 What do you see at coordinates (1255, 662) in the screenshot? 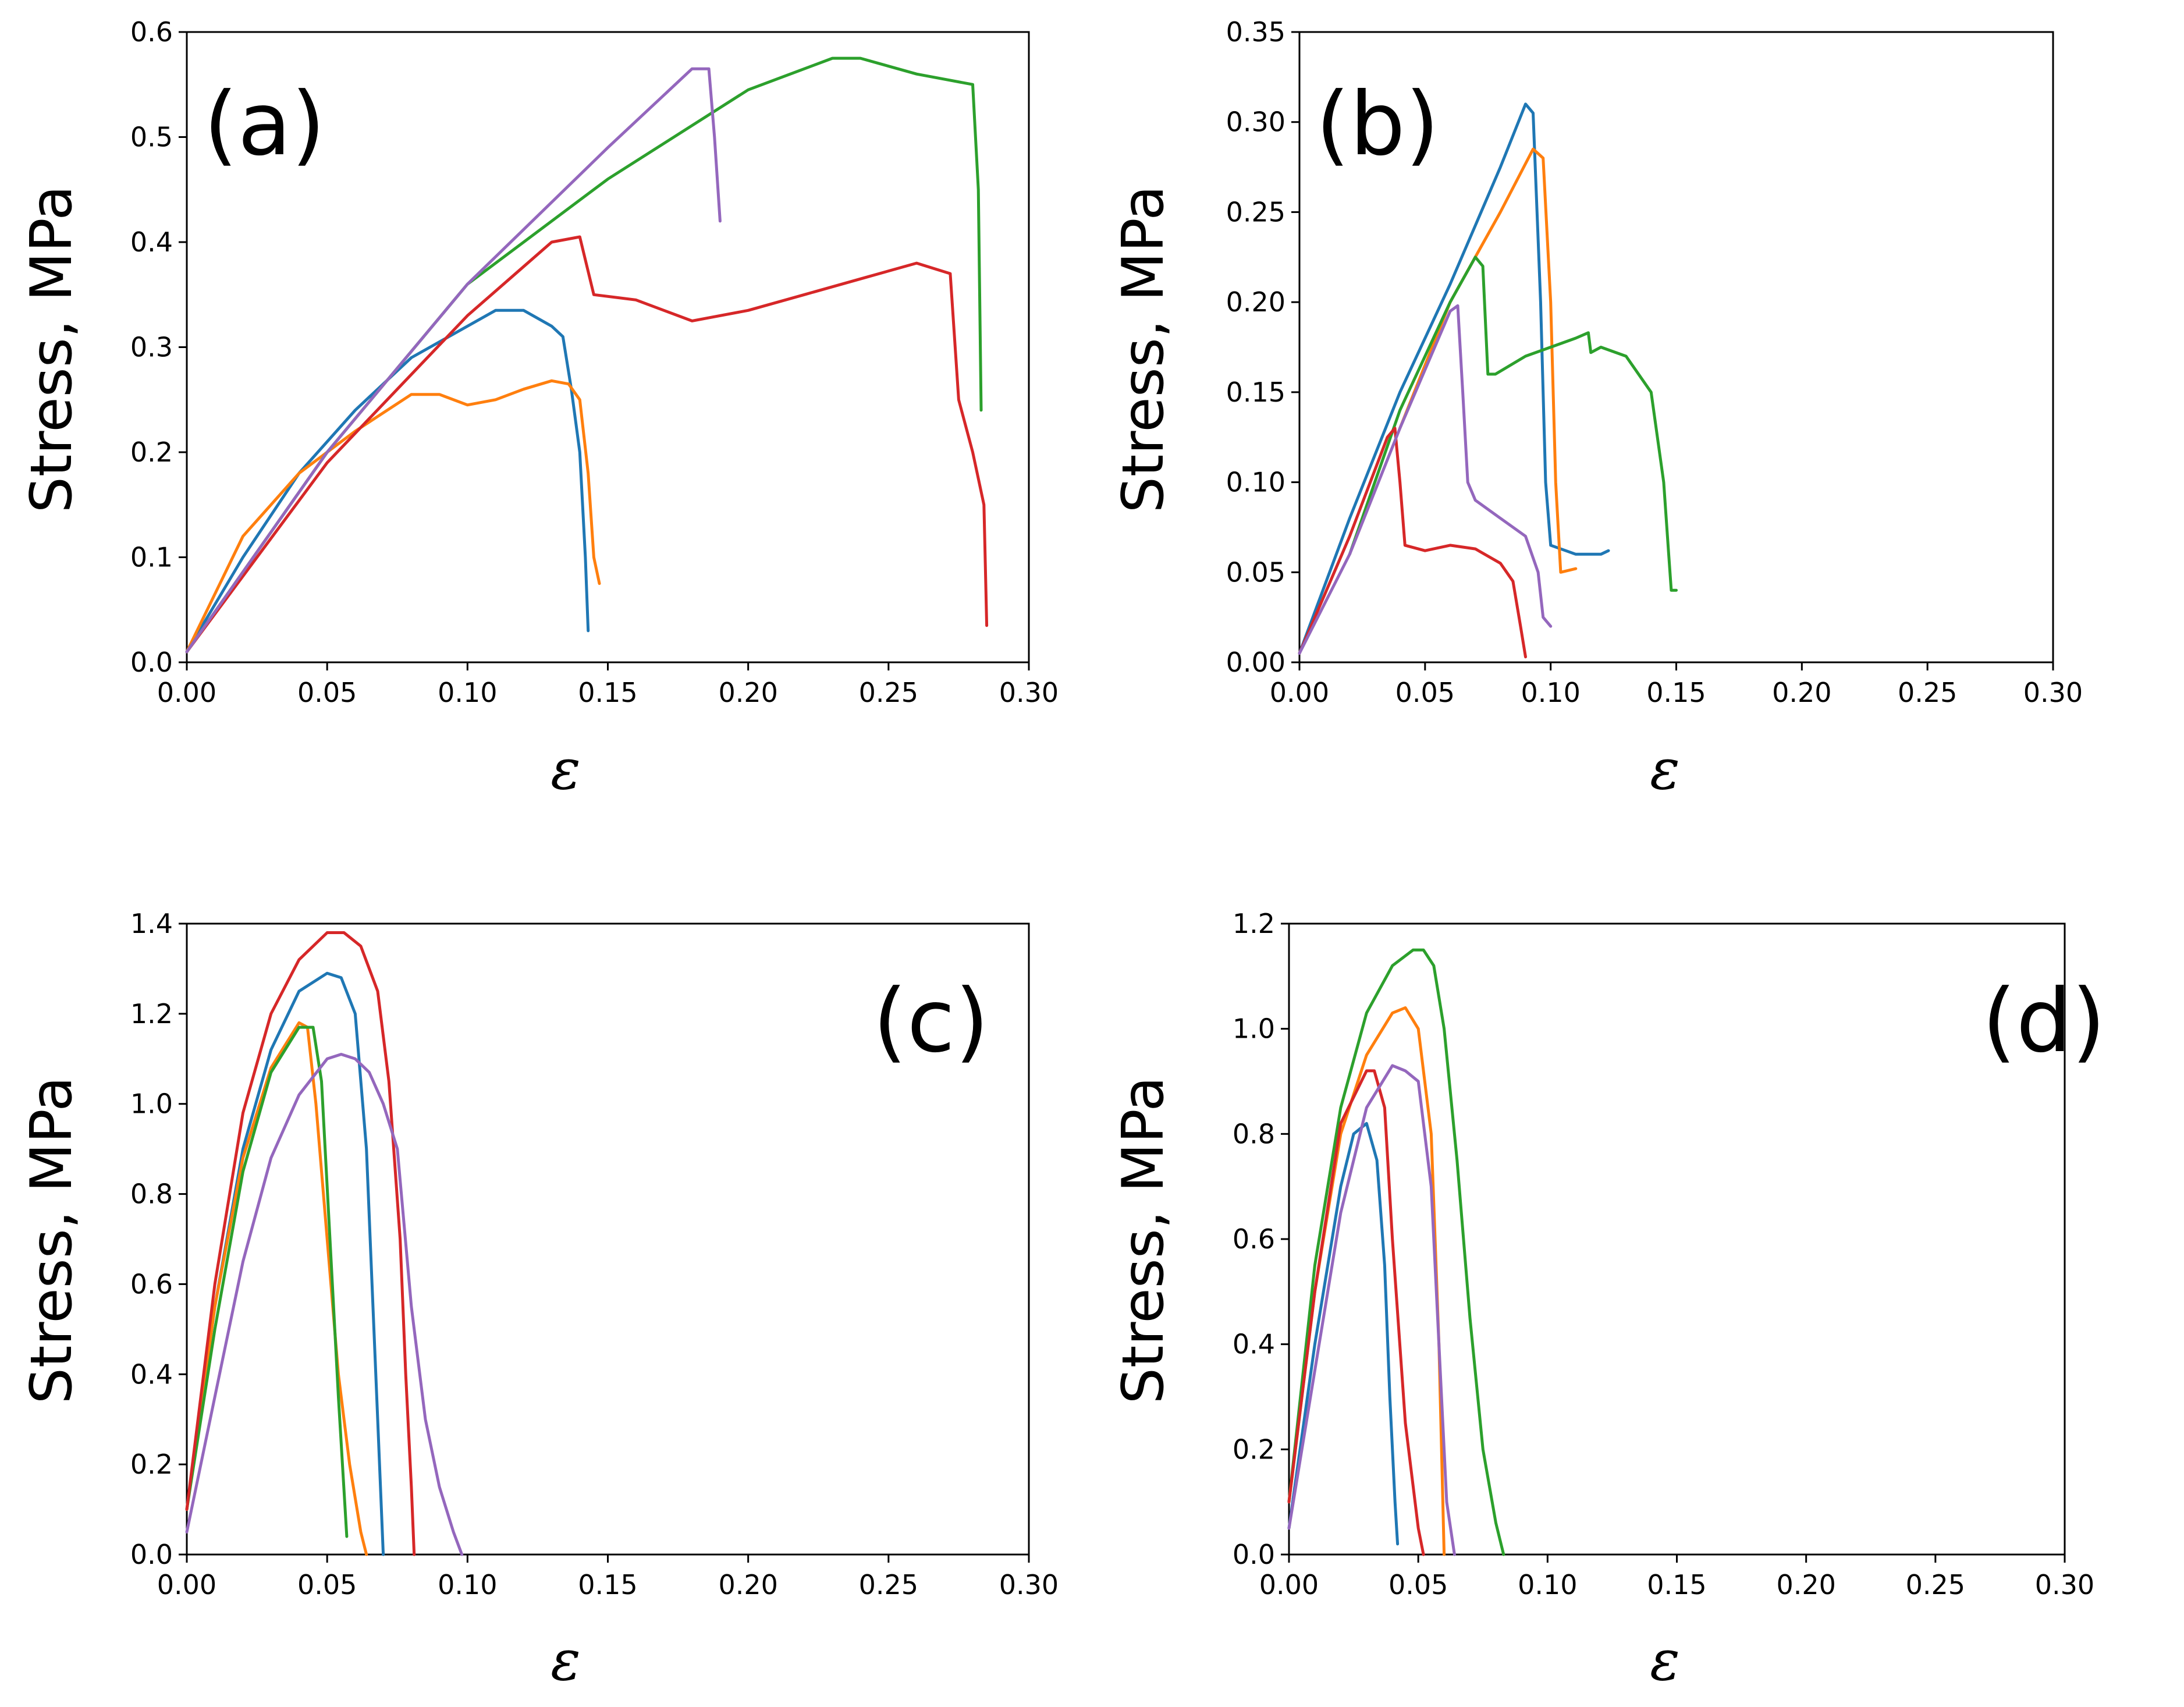
I see `y-tick-label: 0.00` at bounding box center [1255, 662].